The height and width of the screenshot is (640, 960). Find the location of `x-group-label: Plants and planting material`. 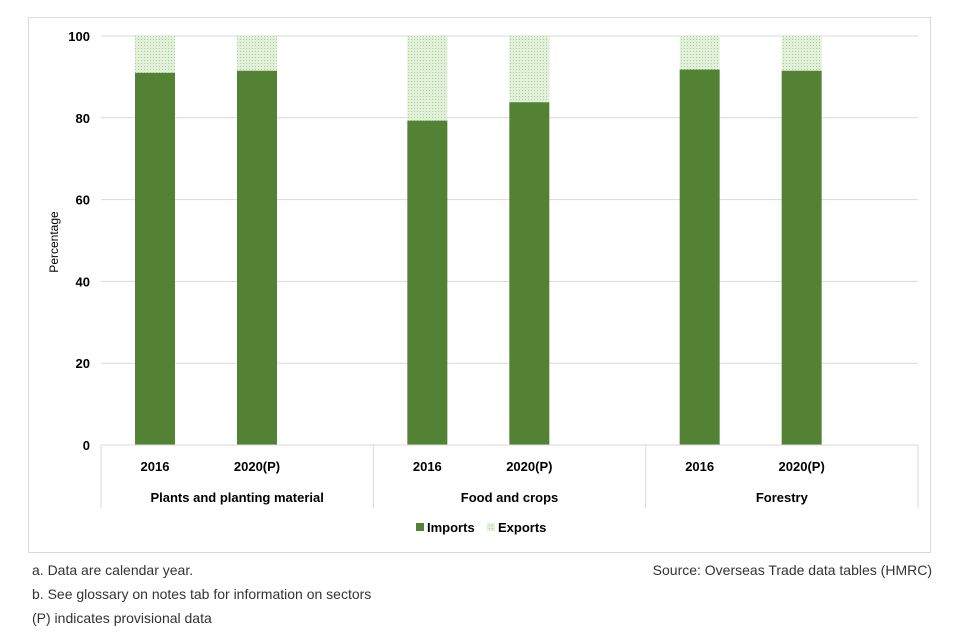

x-group-label: Plants and planting material is located at coordinates (236, 497).